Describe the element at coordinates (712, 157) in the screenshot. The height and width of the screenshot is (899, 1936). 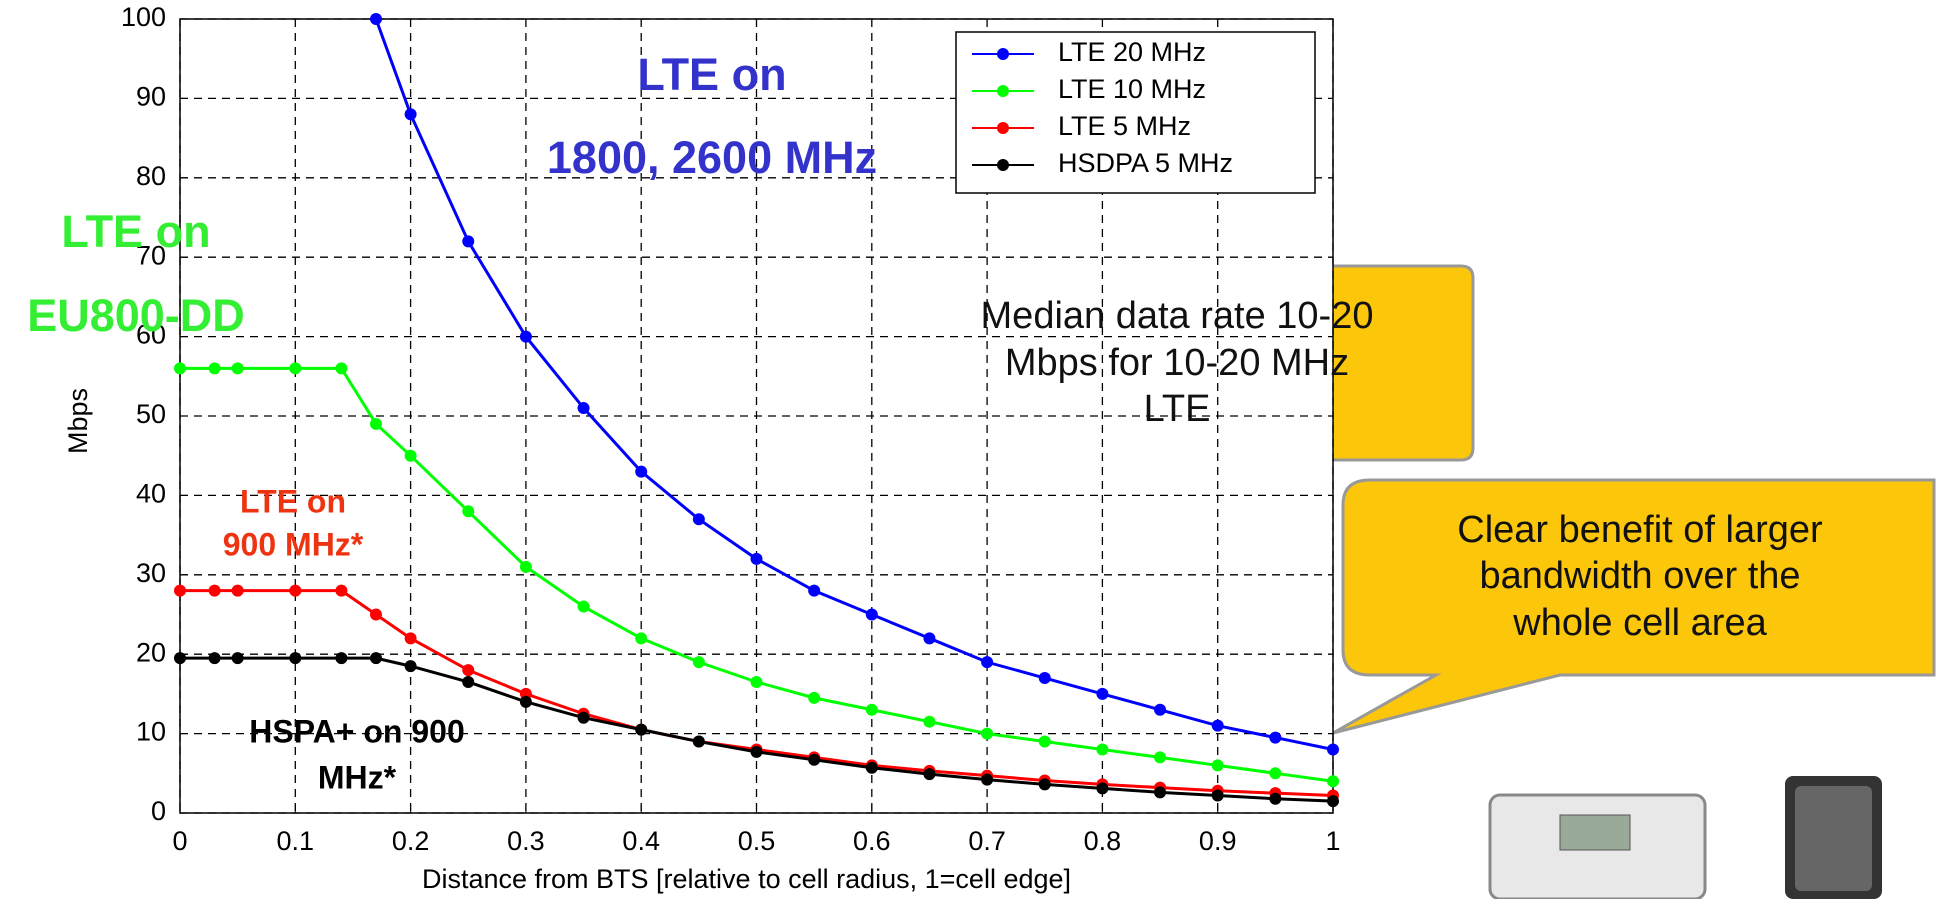
I see `annotation: 1800, 2600 MHz` at that location.